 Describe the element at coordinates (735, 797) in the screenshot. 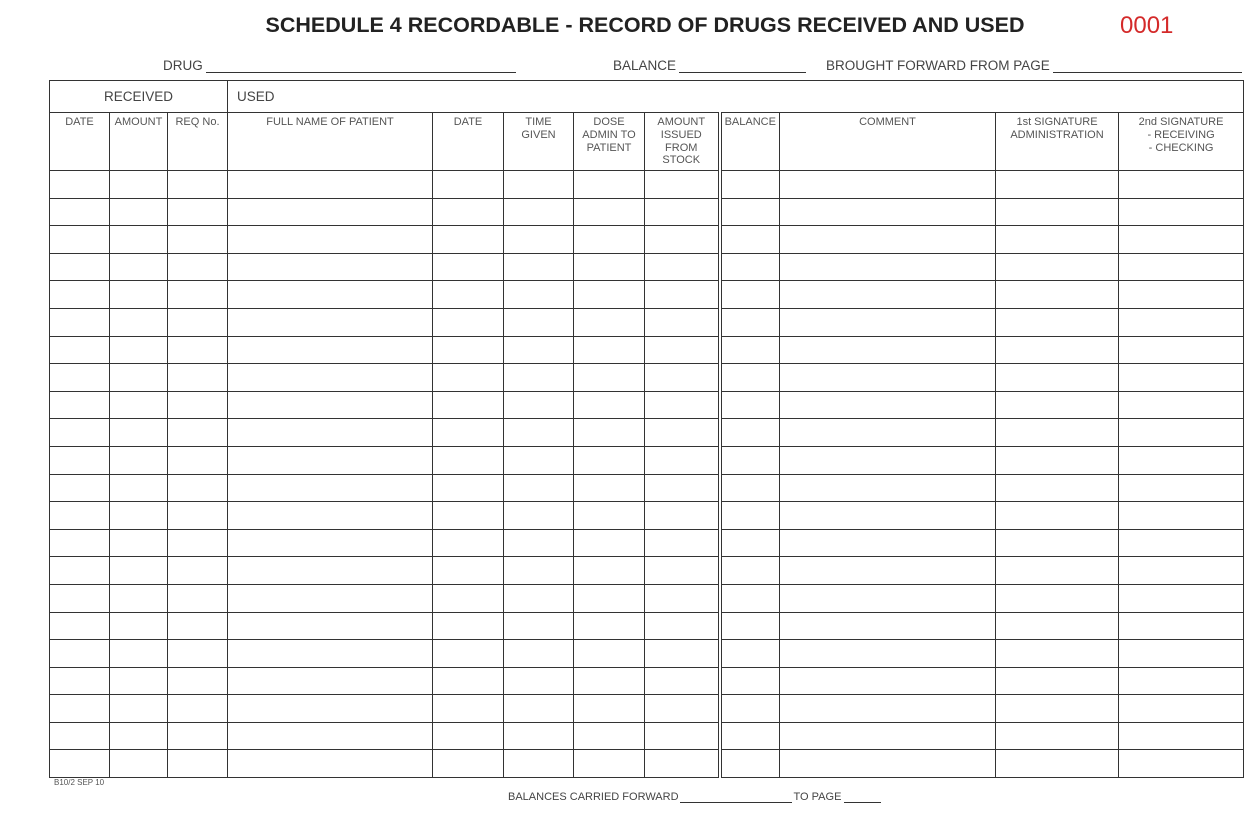

I see `carried-forward-input` at that location.